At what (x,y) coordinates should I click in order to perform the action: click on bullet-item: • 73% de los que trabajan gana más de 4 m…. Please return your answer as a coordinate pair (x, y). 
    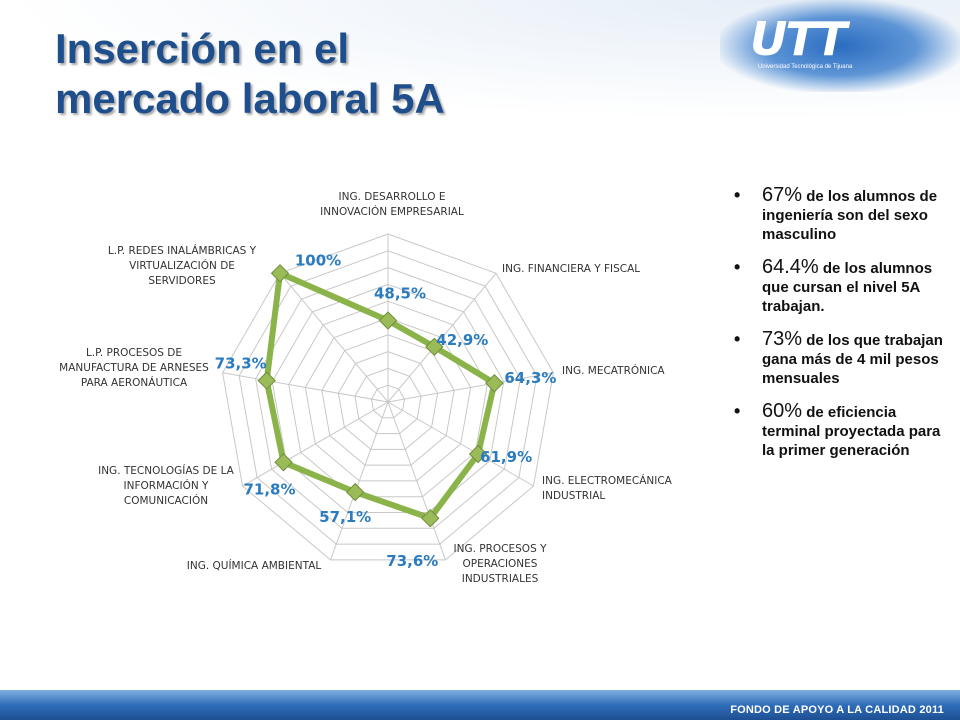
    Looking at the image, I should click on (842, 358).